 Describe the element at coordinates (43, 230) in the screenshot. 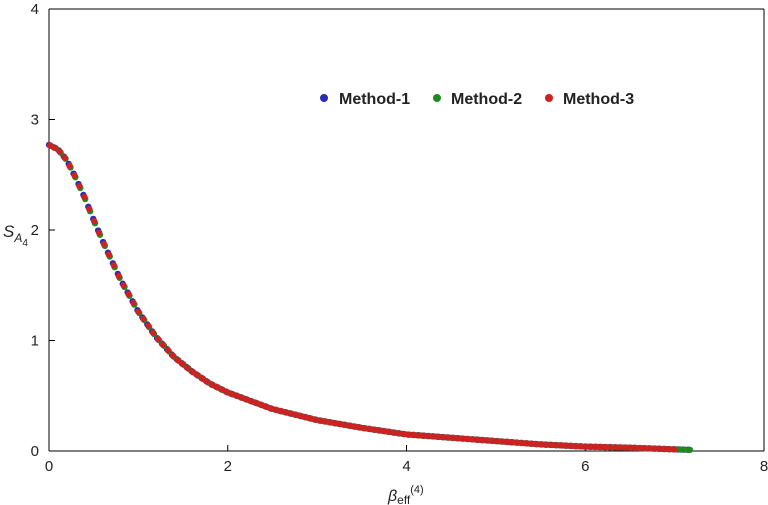

I see `y-ticks: 0 1 2 3 4` at that location.